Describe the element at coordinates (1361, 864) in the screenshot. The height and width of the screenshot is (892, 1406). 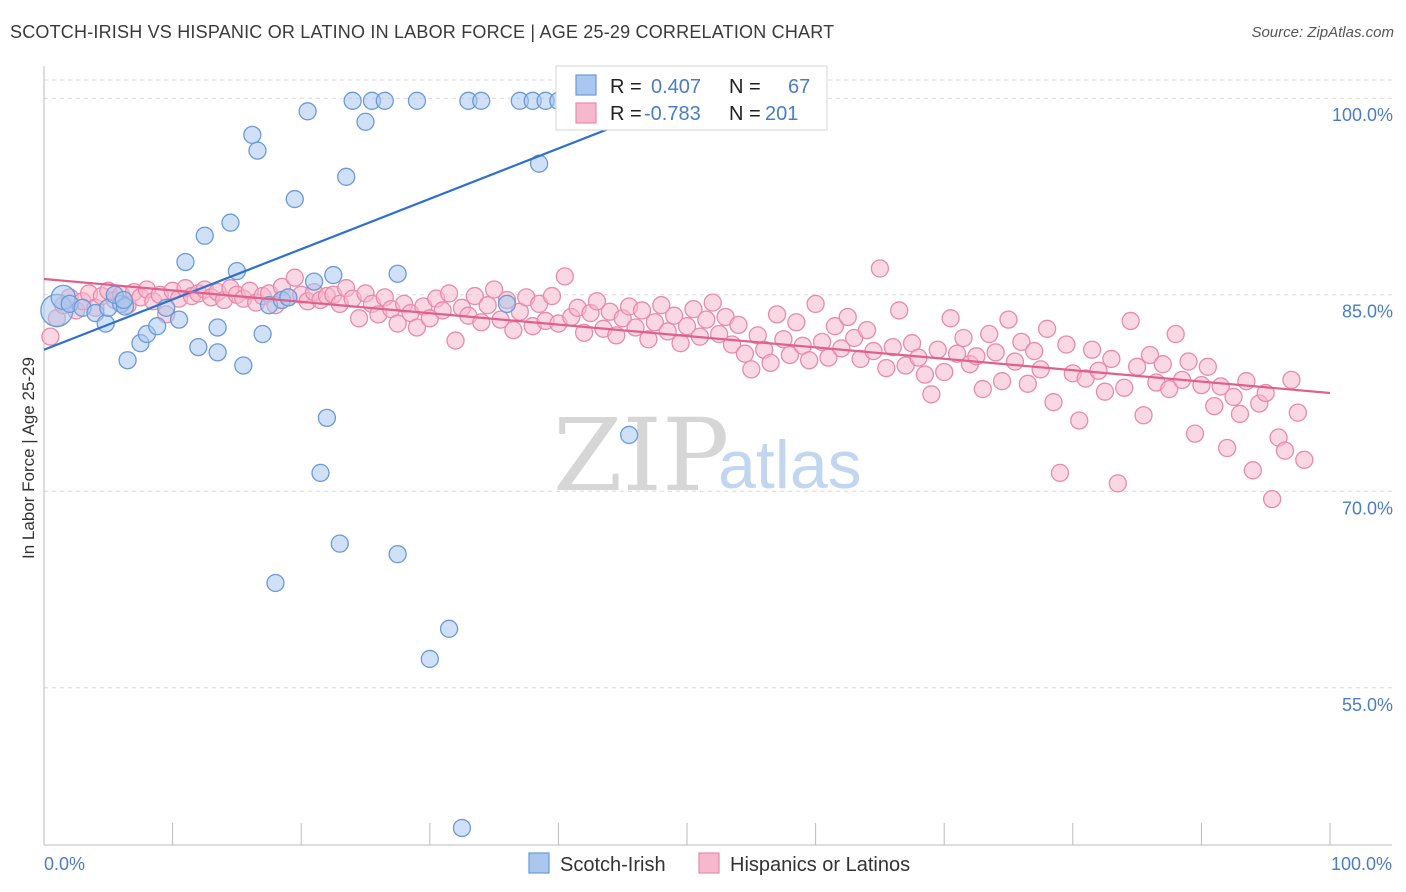
I see `x-tick-label-max: 100.0%` at that location.